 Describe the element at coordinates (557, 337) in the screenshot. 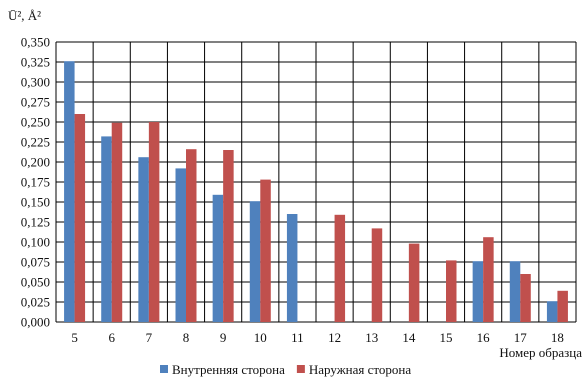

I see `x-tick-label: 18` at that location.